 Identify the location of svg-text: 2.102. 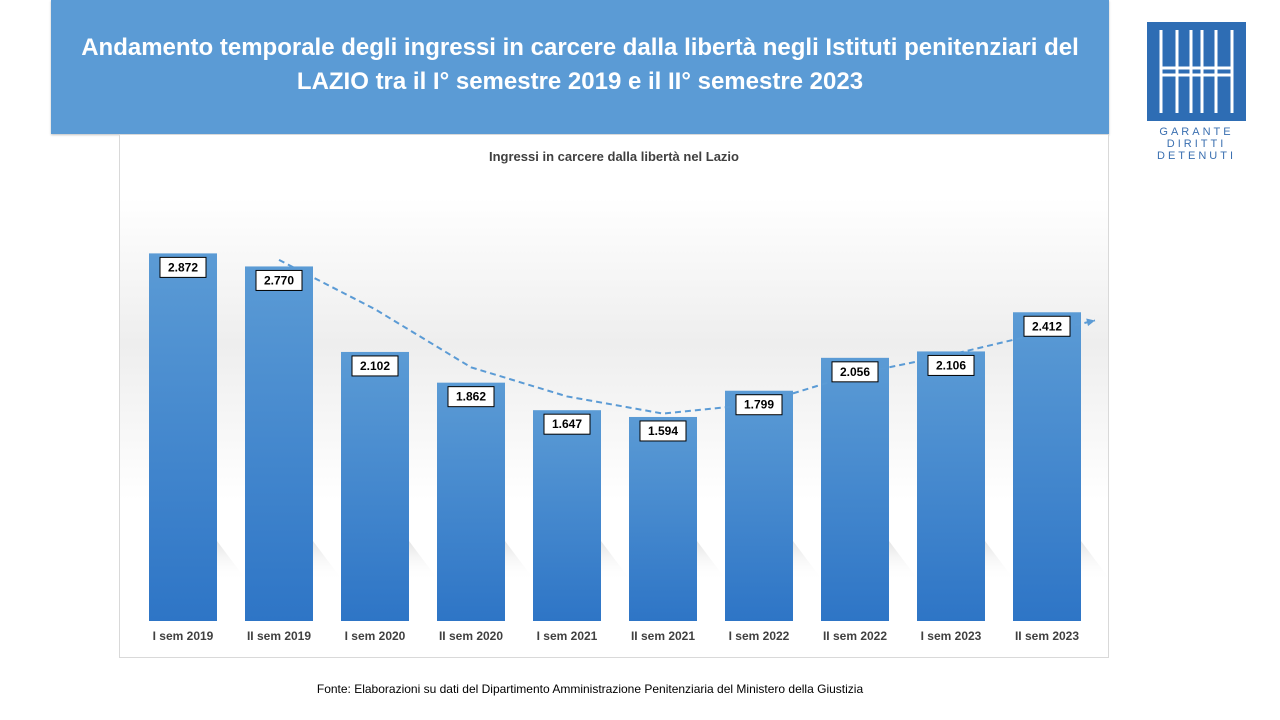
(375, 366).